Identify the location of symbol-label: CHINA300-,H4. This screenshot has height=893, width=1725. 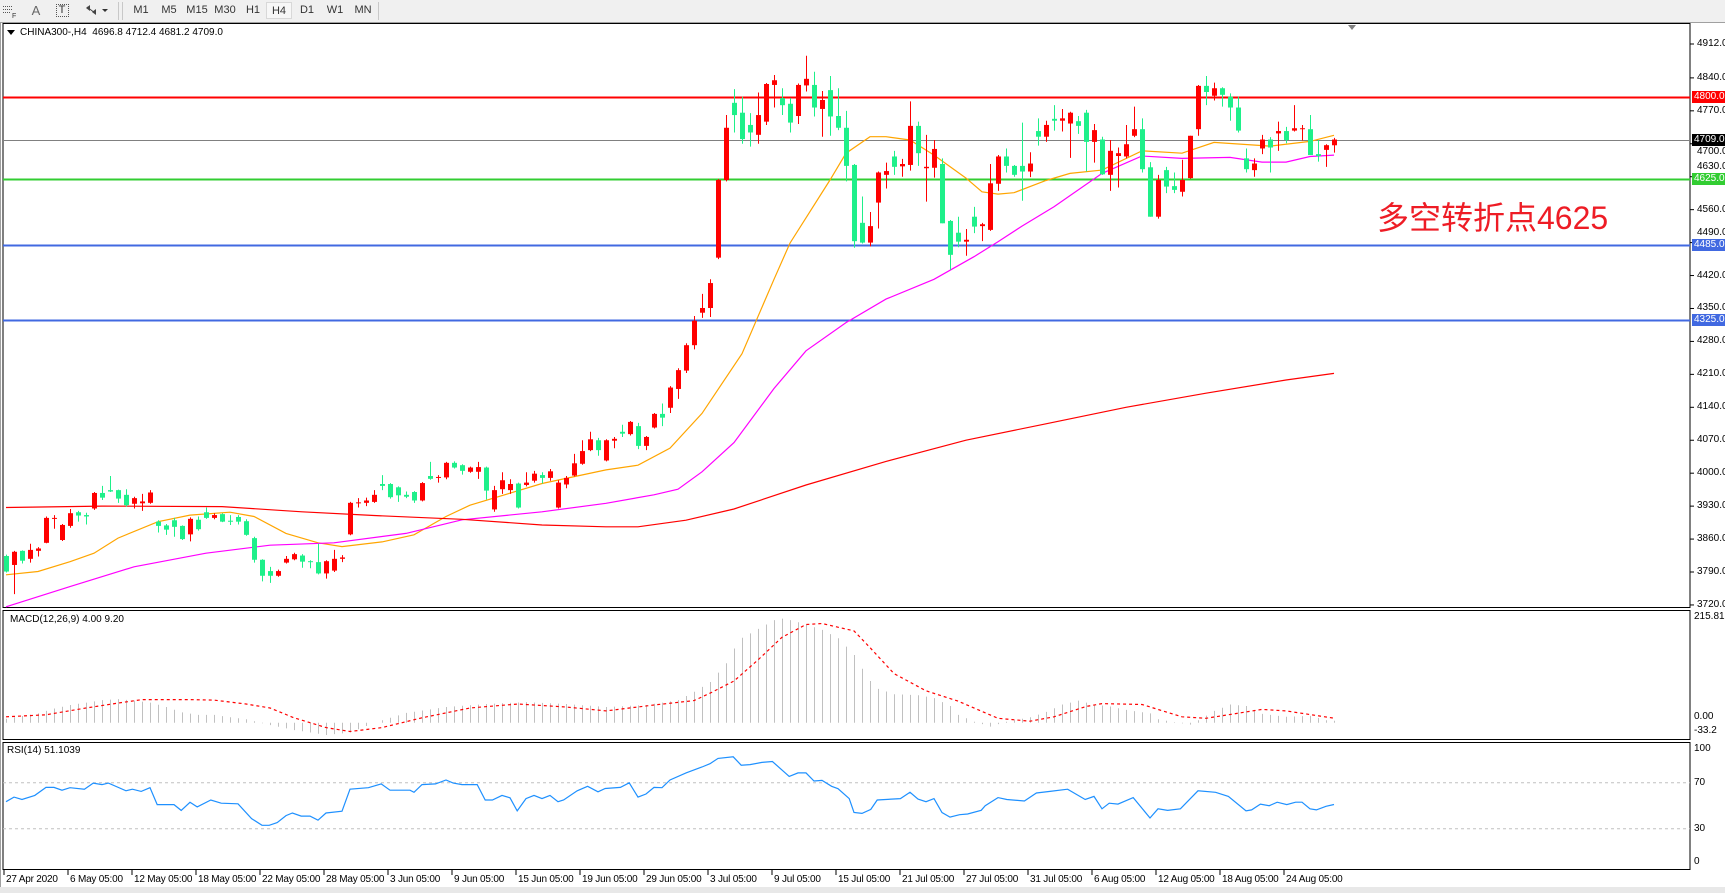
(53, 32).